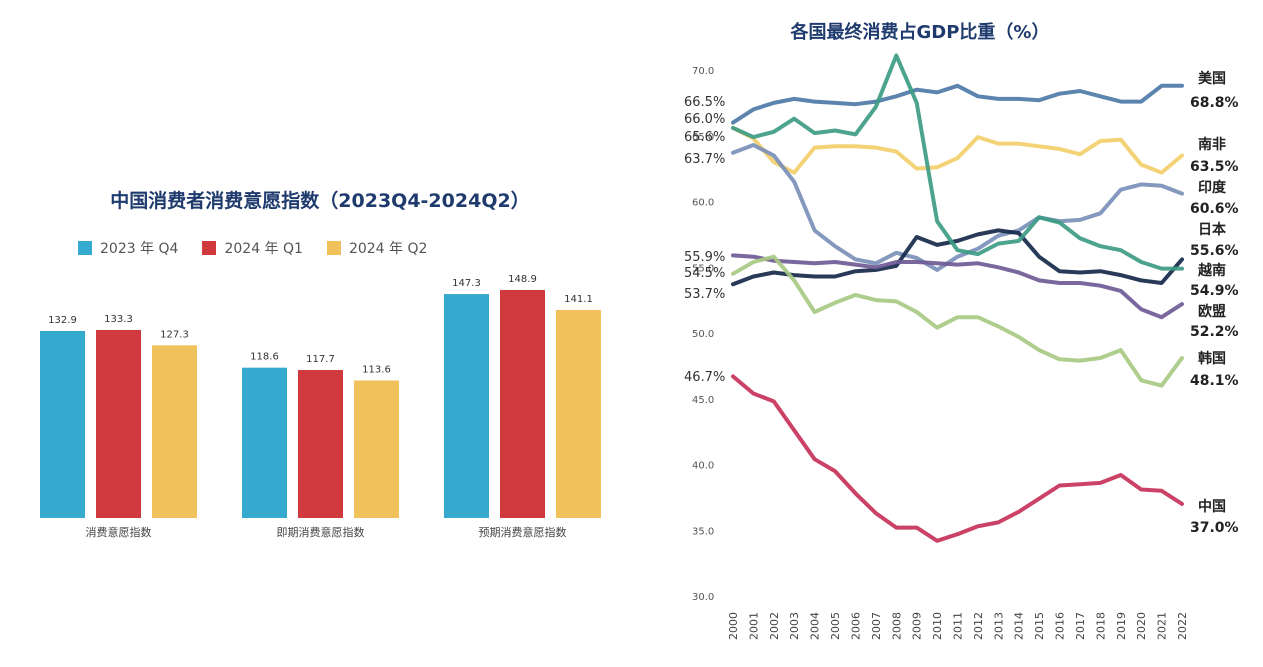 This screenshot has width=1263, height=667. I want to click on bar-value-label: 141.1, so click(578, 299).